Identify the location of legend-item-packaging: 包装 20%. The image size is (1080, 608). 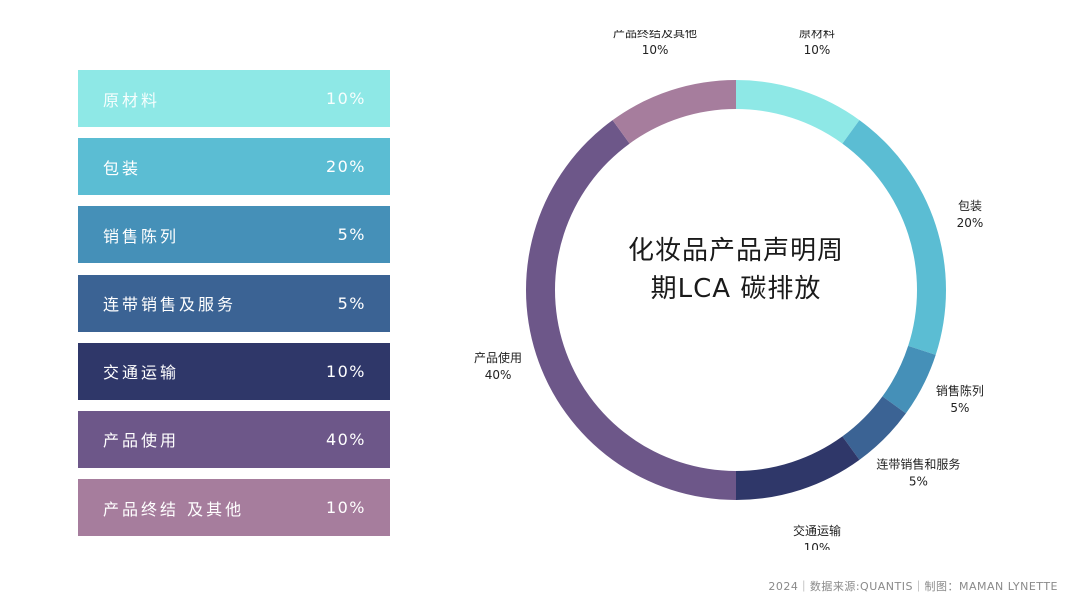
(234, 167).